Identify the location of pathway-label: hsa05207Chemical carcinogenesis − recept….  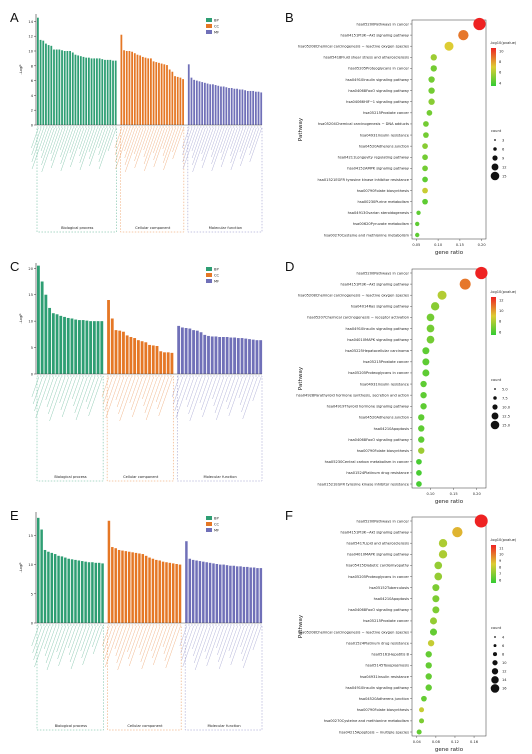
(358, 318).